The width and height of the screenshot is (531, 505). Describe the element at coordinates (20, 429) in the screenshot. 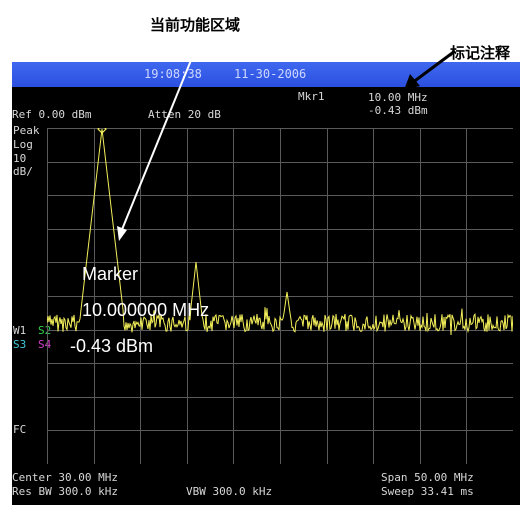

I see `fc-coupling-label: FC` at that location.